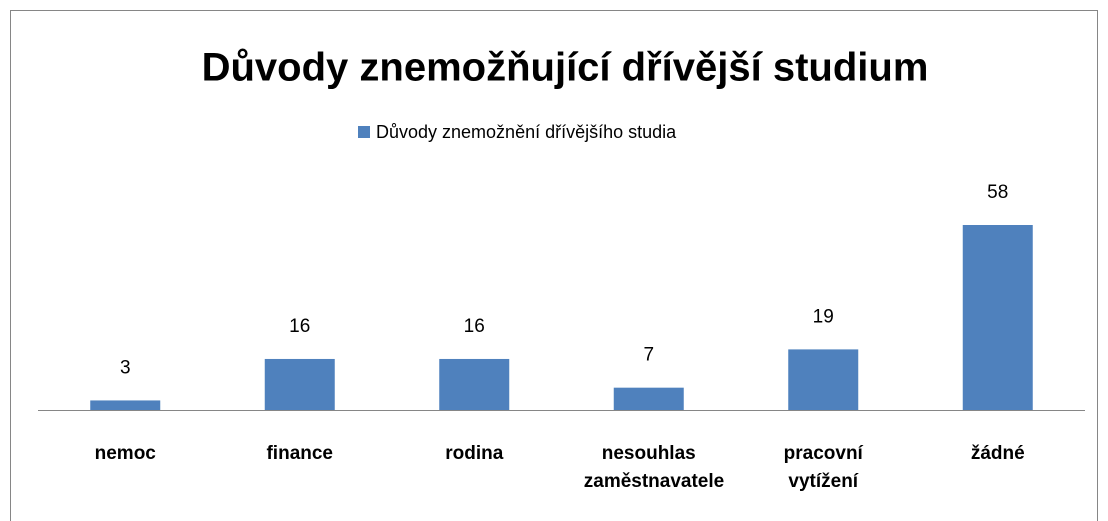  What do you see at coordinates (823, 316) in the screenshot?
I see `value-label: 19` at bounding box center [823, 316].